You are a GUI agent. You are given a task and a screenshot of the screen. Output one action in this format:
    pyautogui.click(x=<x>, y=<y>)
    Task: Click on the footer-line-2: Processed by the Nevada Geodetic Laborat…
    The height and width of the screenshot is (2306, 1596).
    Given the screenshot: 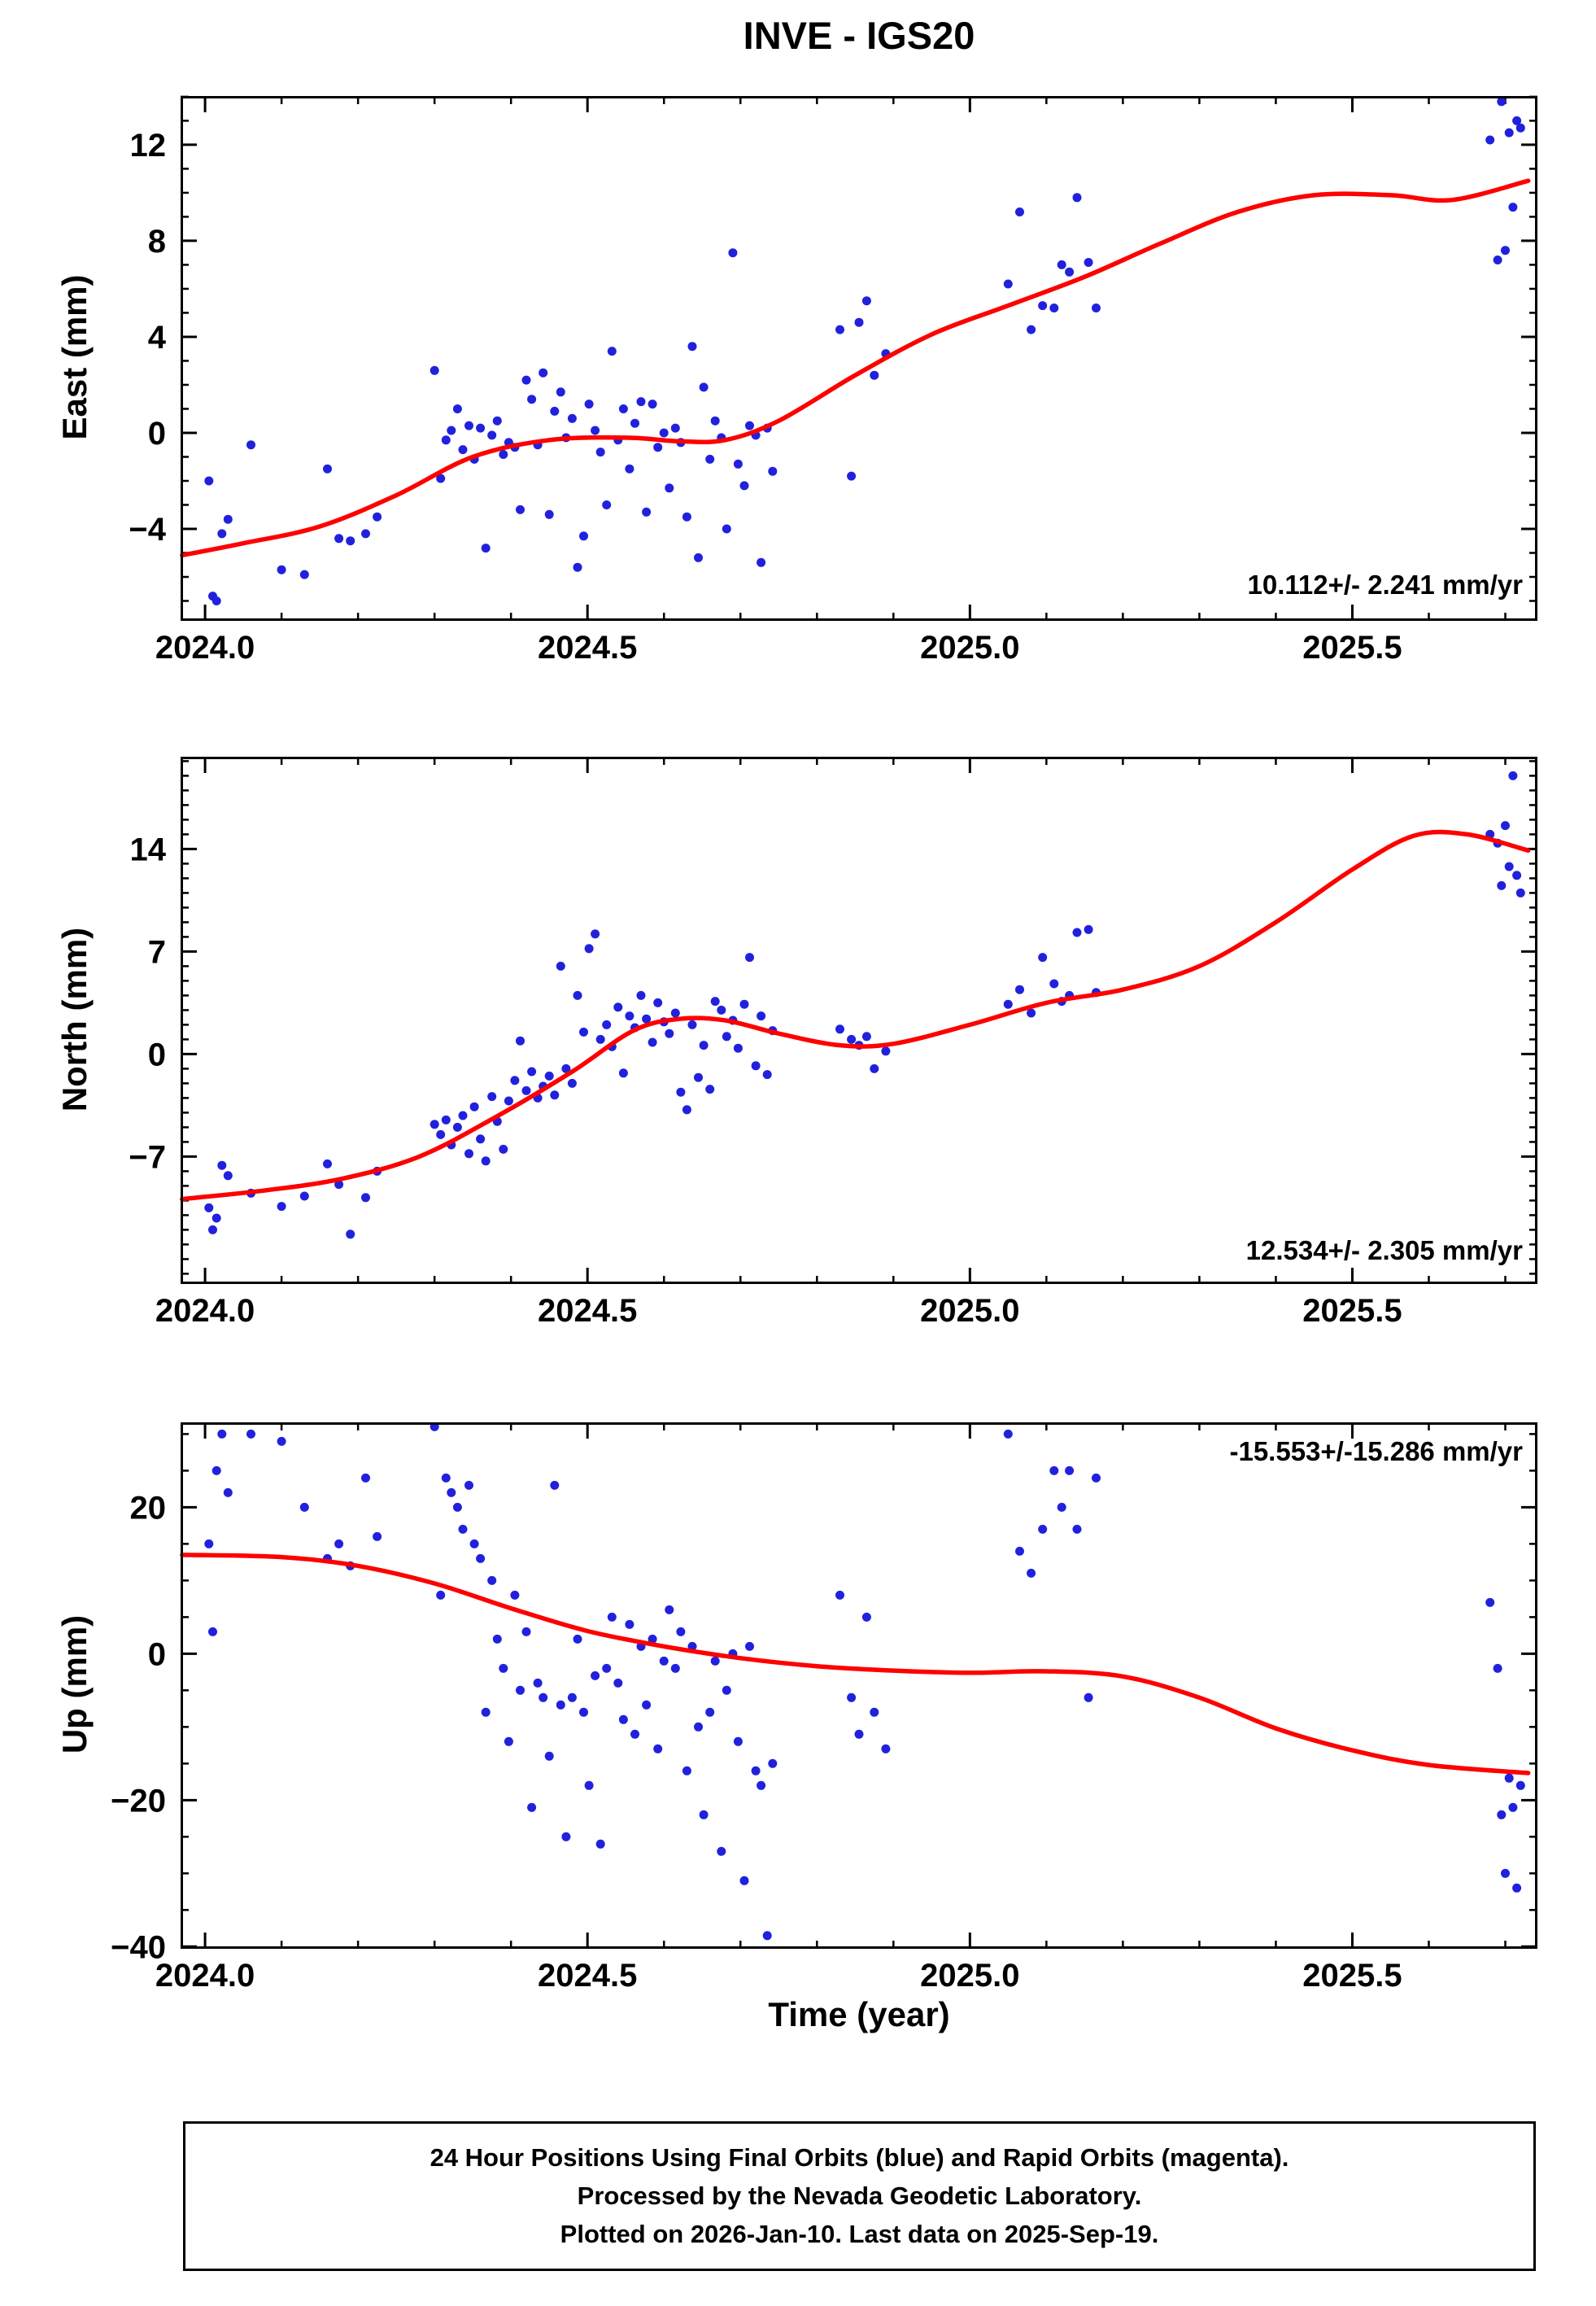 What is the action you would take?
    pyautogui.click(x=859, y=2196)
    